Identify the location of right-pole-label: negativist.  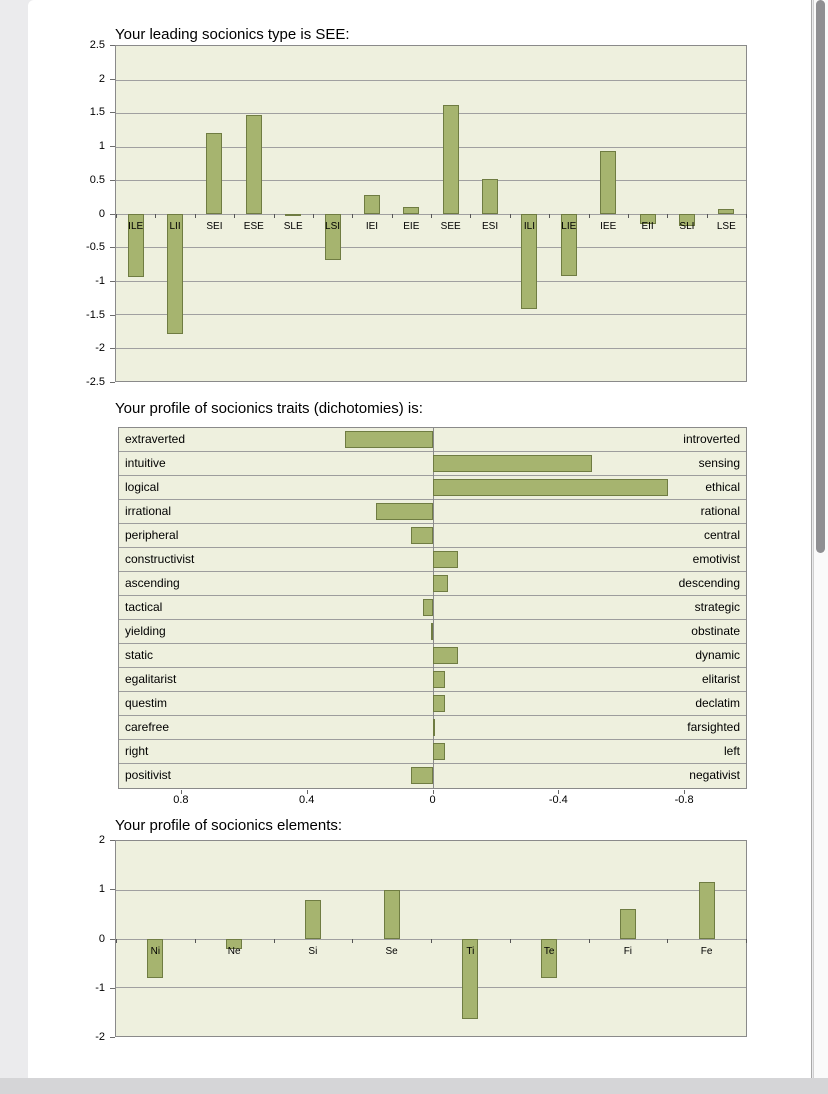
(714, 775).